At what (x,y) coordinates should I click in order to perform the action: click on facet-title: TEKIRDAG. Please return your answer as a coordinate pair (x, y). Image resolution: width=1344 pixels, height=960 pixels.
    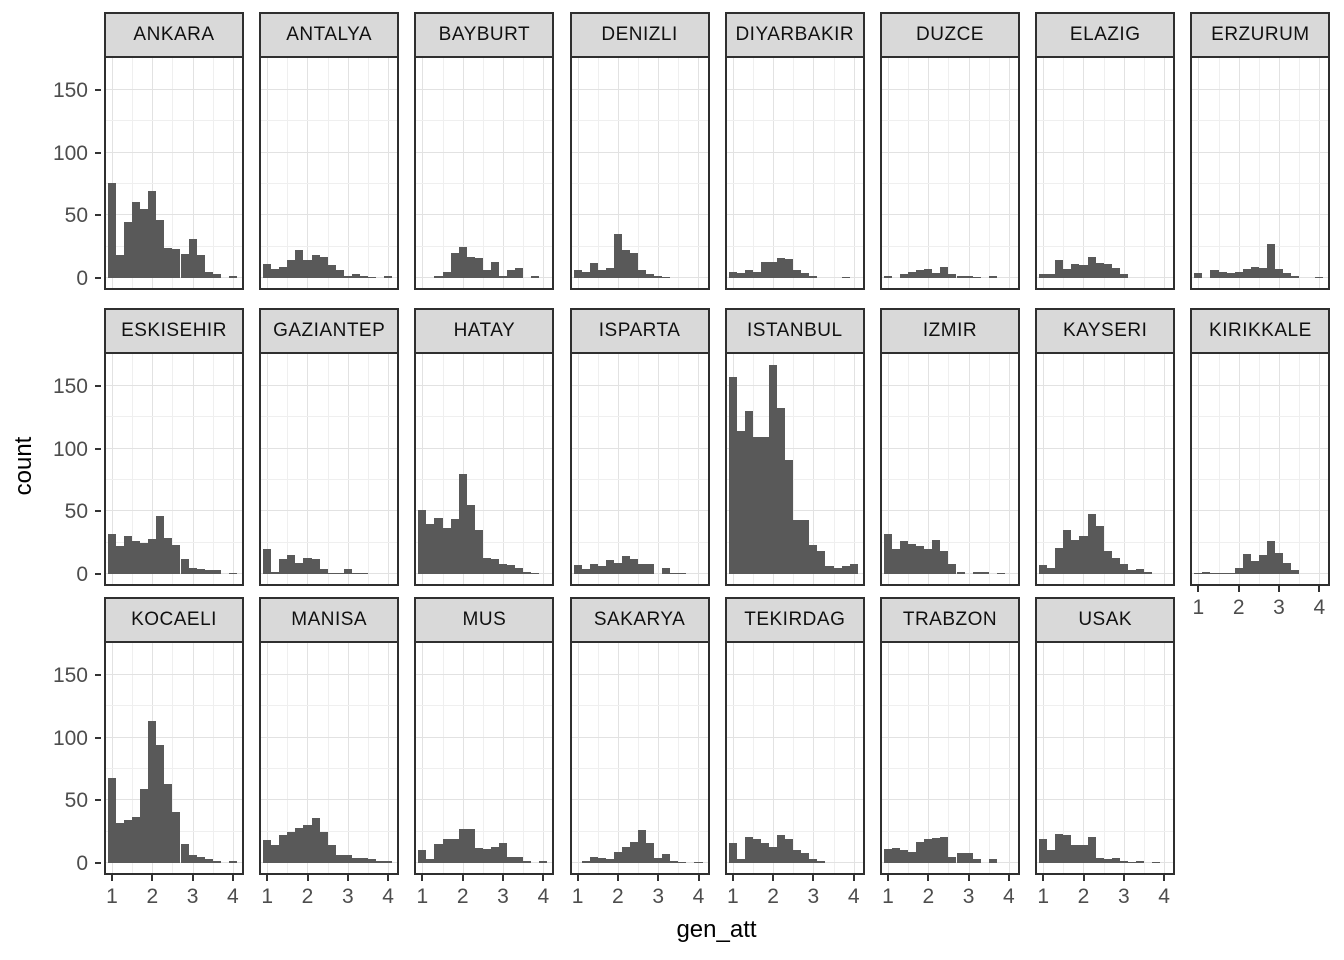
    Looking at the image, I should click on (795, 619).